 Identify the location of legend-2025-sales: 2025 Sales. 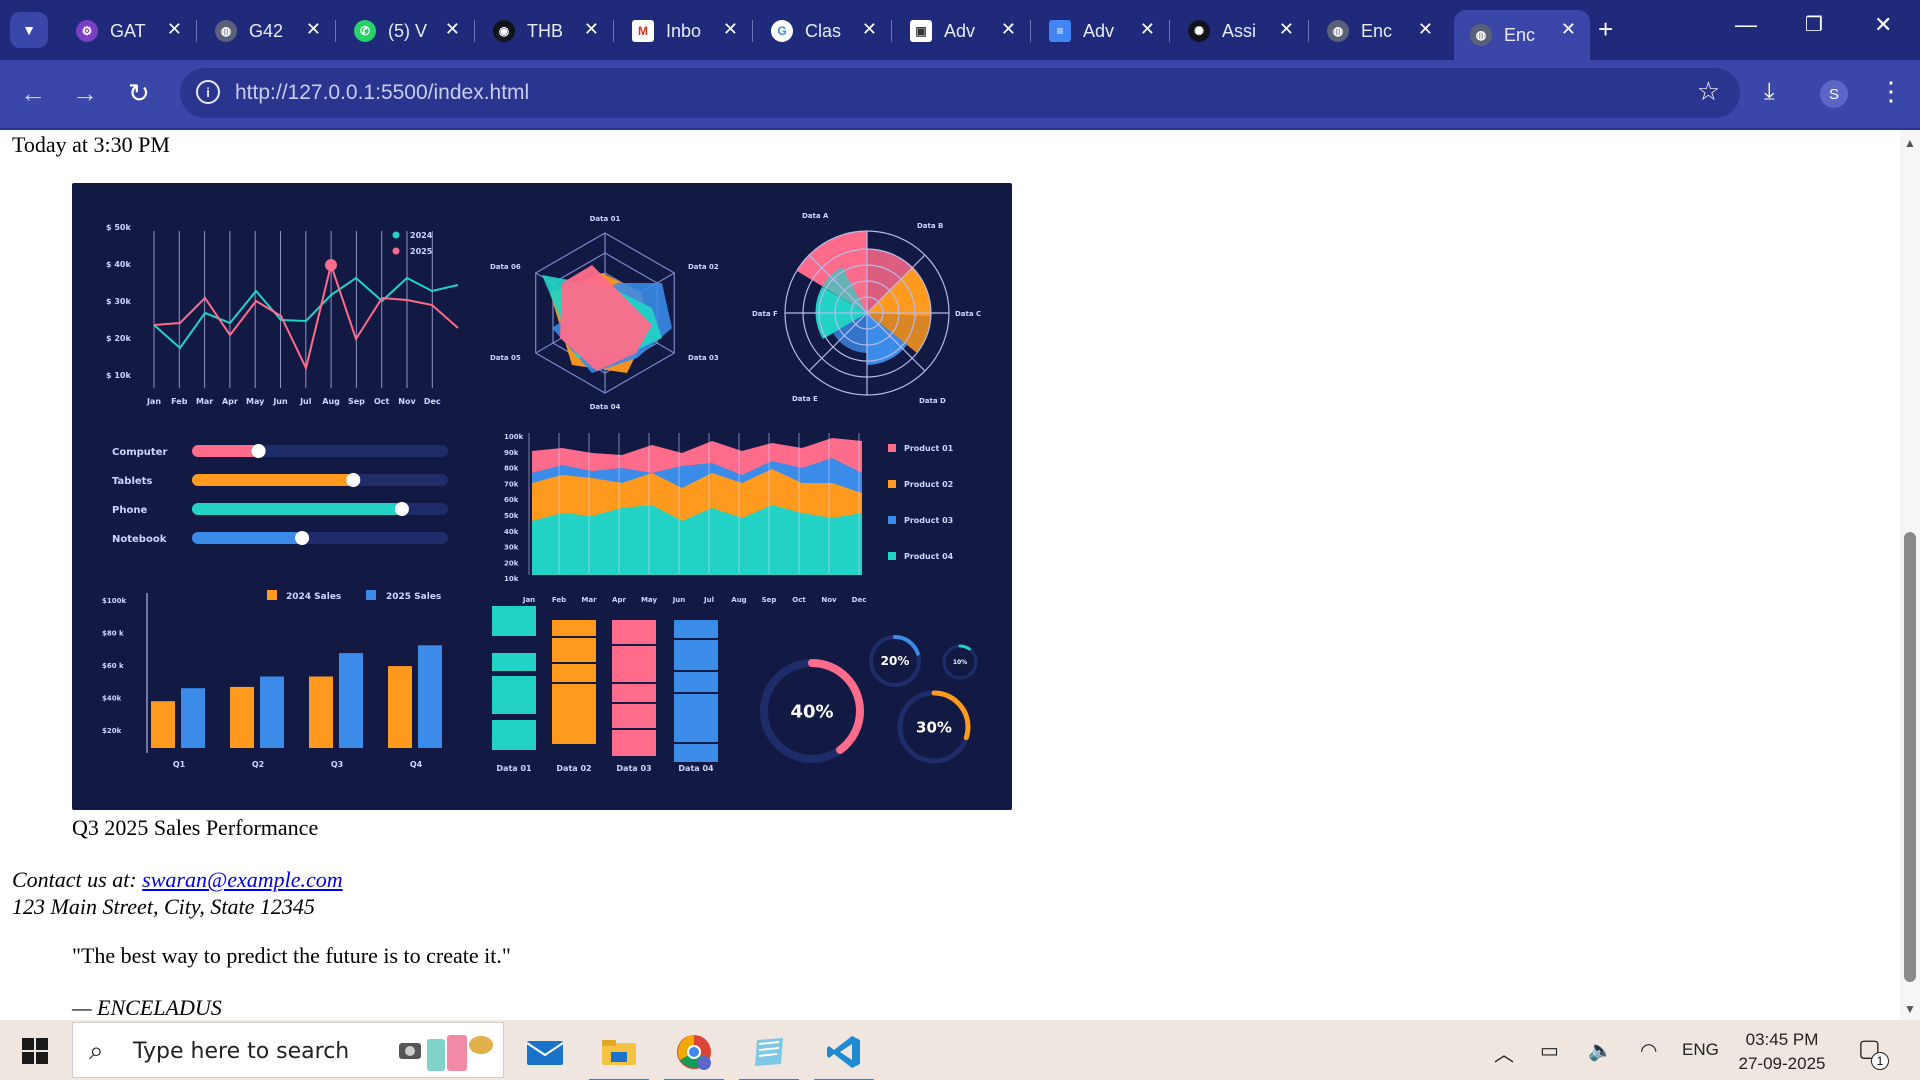
(413, 597).